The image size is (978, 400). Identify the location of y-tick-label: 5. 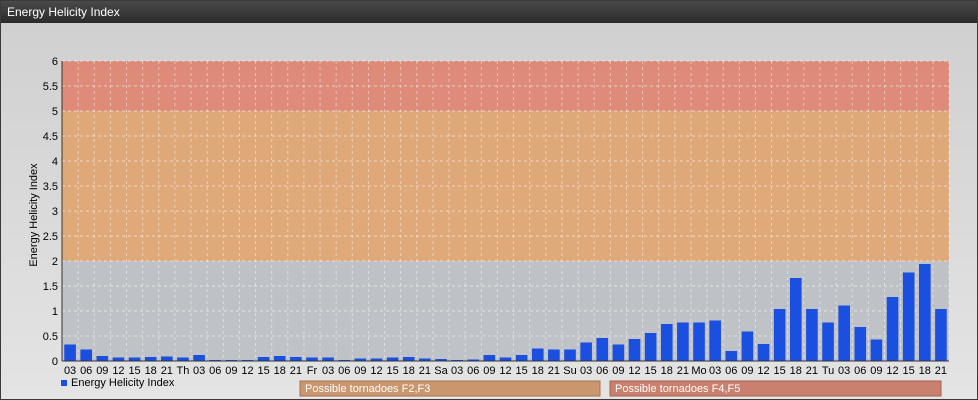
(55, 112).